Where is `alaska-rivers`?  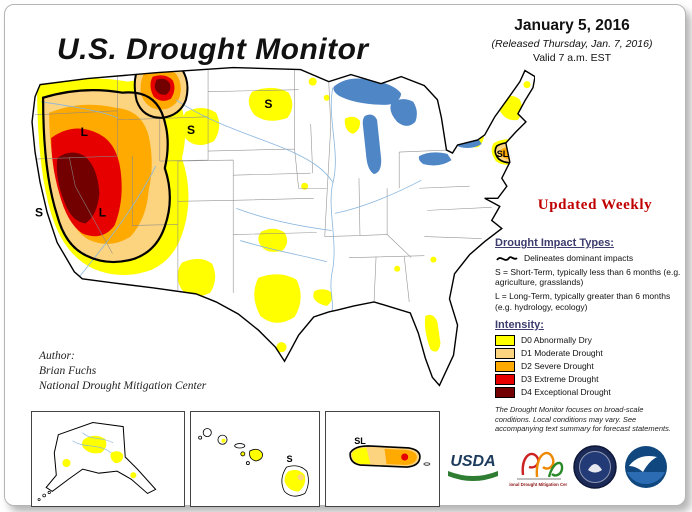
alaska-rivers is located at coordinates (93, 443).